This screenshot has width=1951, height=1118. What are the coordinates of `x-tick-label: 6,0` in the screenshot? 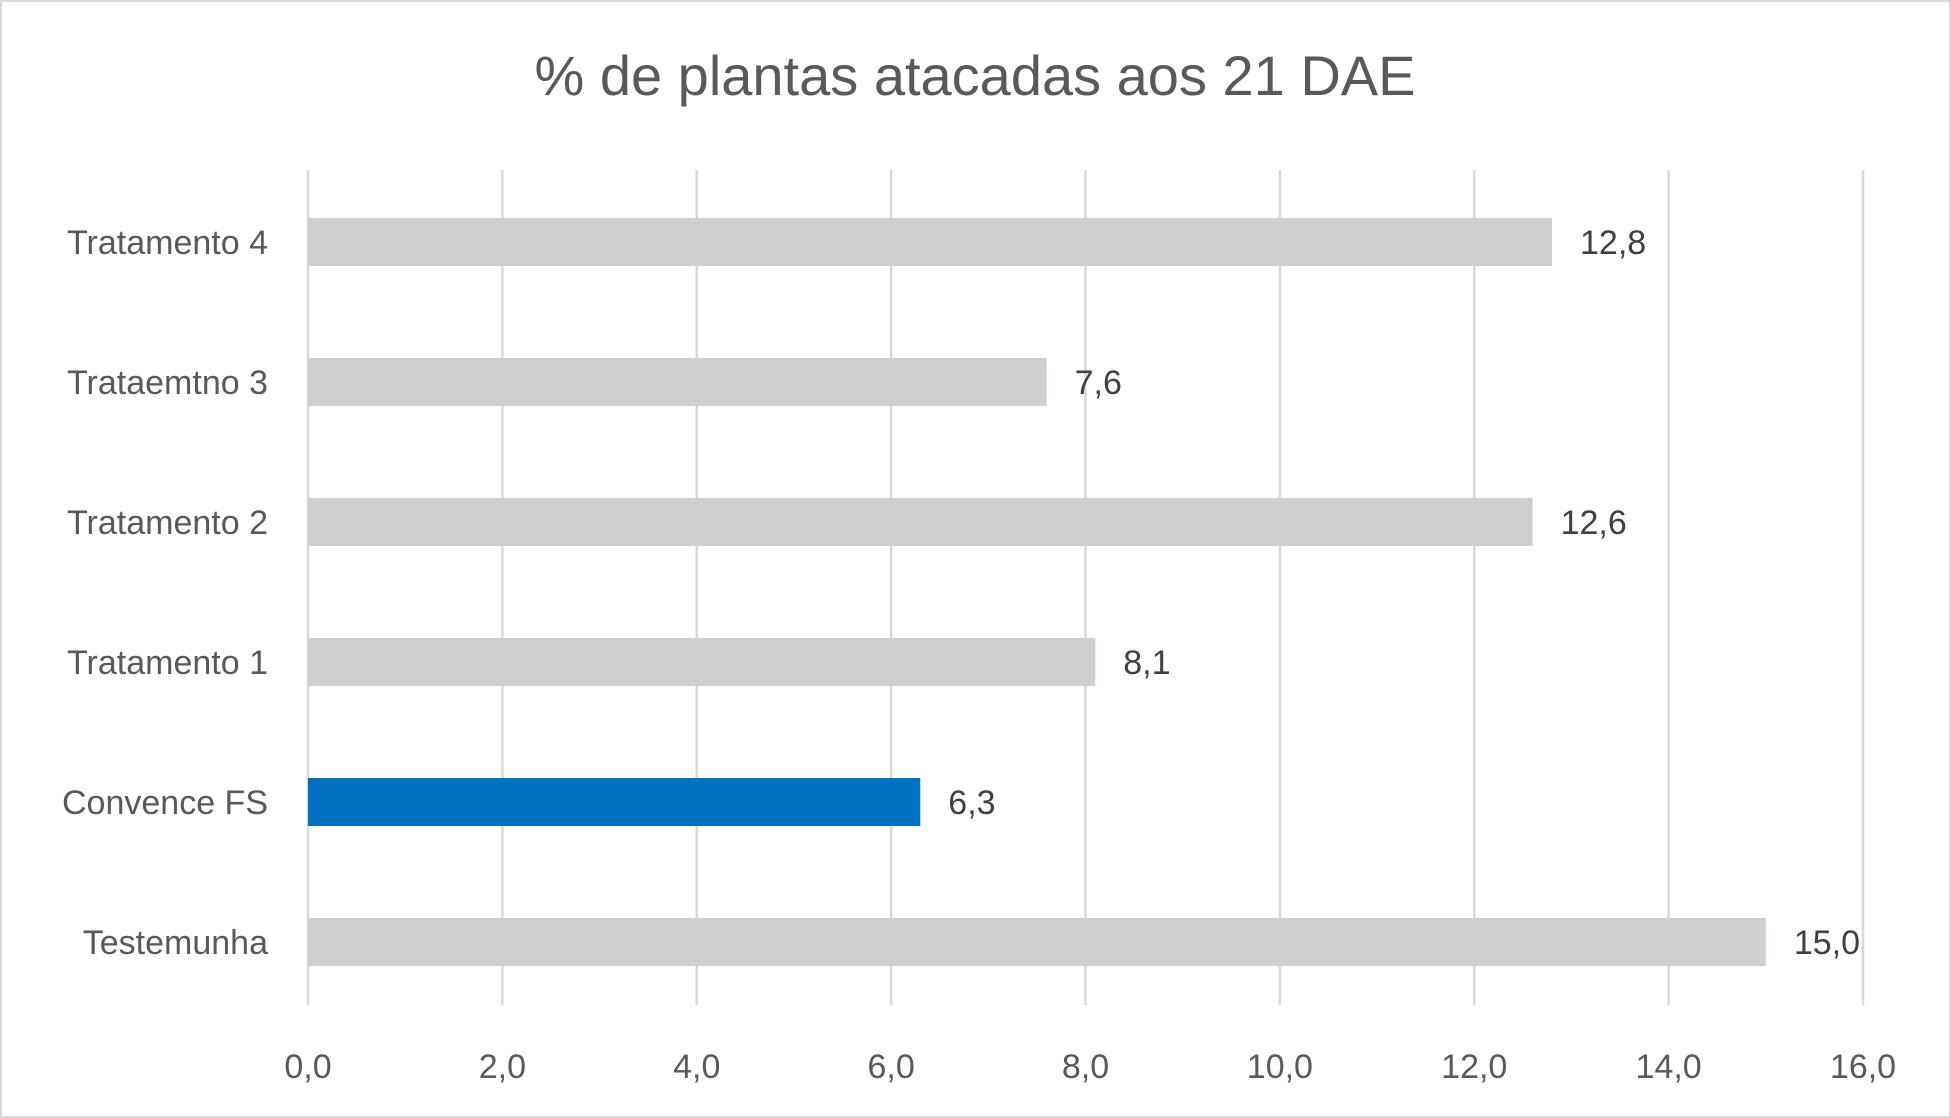 It's located at (890, 1067).